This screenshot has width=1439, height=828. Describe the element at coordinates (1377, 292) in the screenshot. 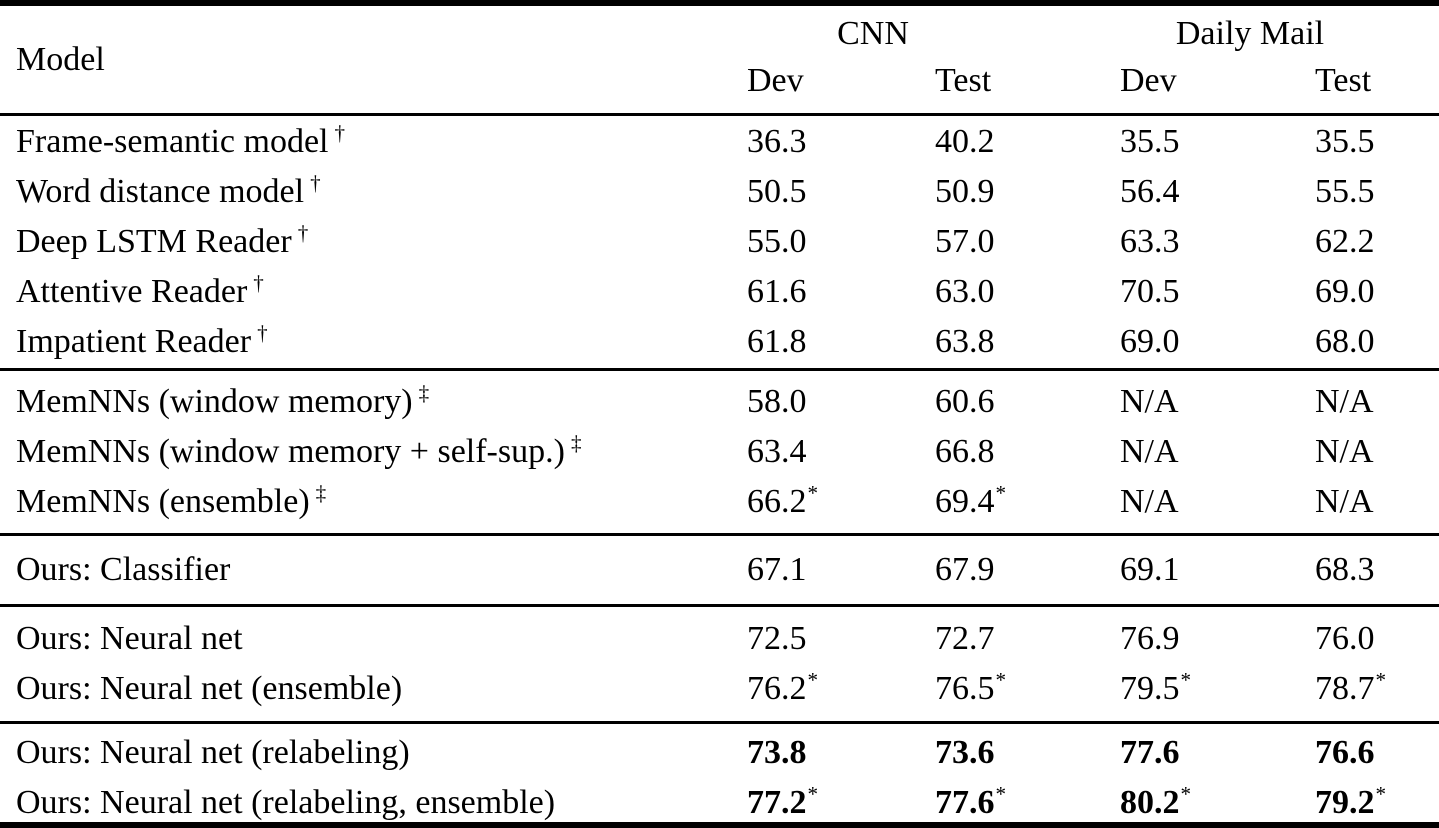

I see `score-cell: 69.0` at that location.